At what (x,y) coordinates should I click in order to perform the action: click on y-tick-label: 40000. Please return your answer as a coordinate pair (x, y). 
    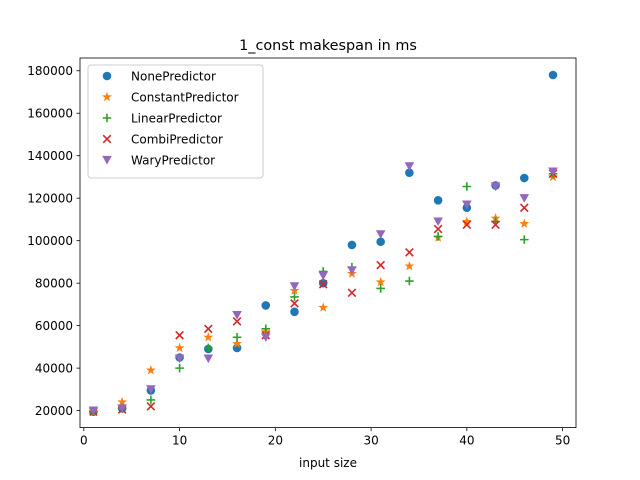
    Looking at the image, I should click on (54, 368).